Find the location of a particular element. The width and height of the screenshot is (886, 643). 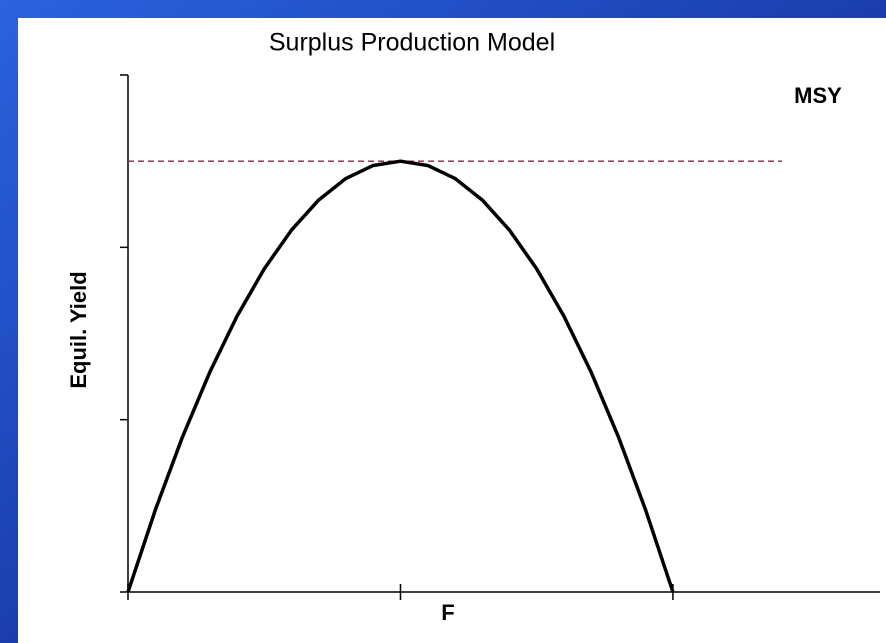

chart-title: Surplus Production Model is located at coordinates (412, 43).